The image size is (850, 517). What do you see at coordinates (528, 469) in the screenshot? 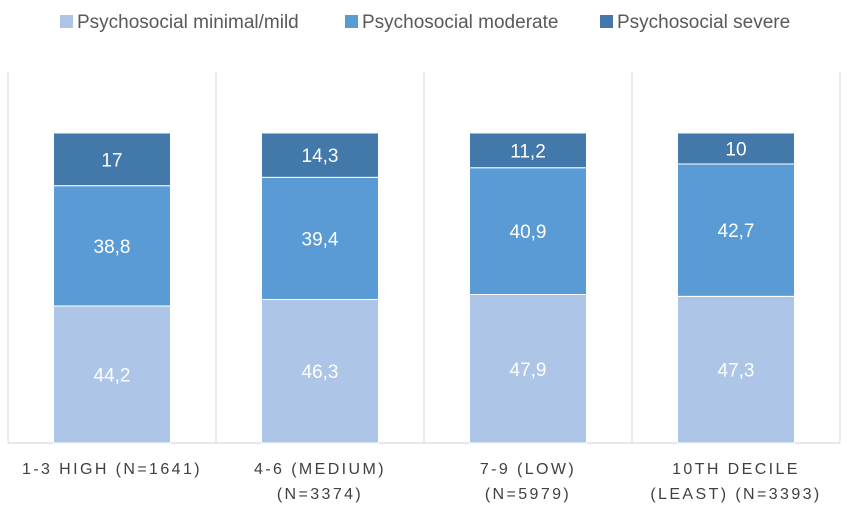
I see `x-tick-label: 7-9 (LOW)` at bounding box center [528, 469].